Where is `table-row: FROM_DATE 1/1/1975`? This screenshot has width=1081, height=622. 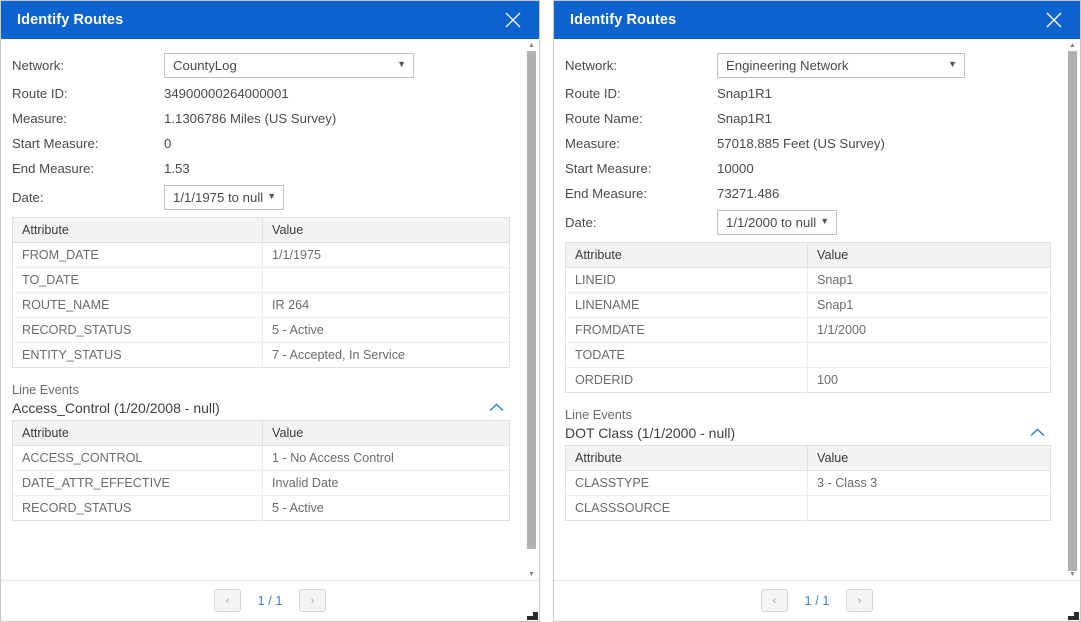 table-row: FROM_DATE 1/1/1975 is located at coordinates (261, 255).